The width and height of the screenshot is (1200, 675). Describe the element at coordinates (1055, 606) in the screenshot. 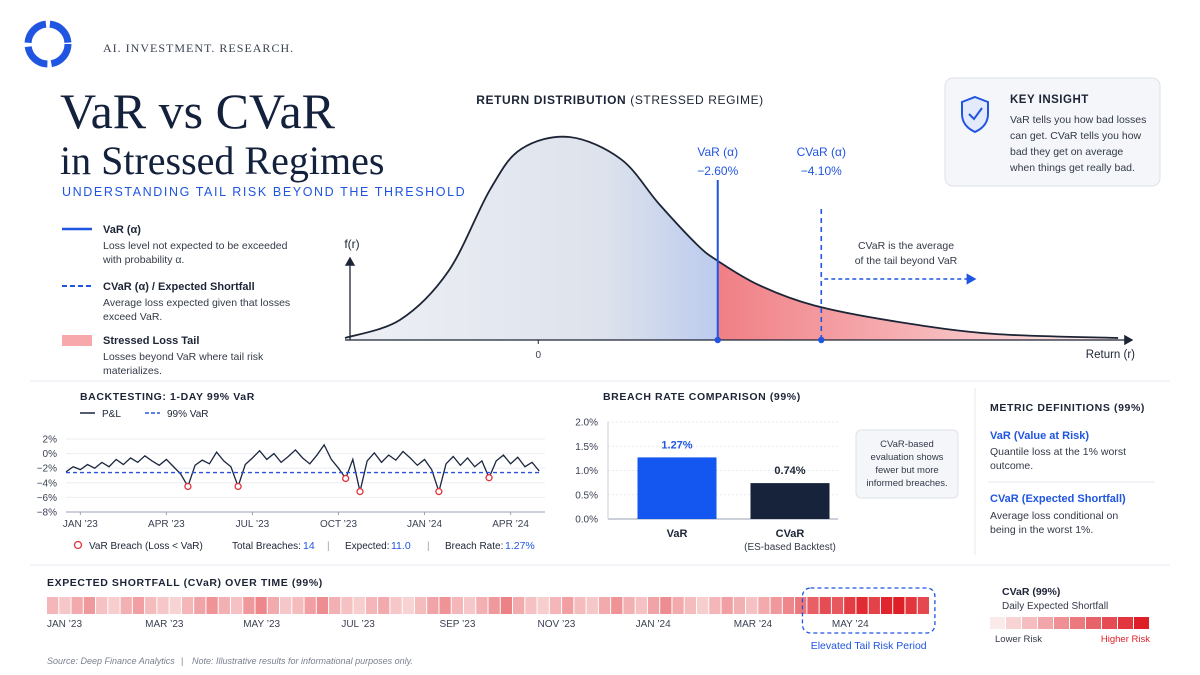

I see `colorbar-subtitle: Daily Expected Shortfall` at that location.